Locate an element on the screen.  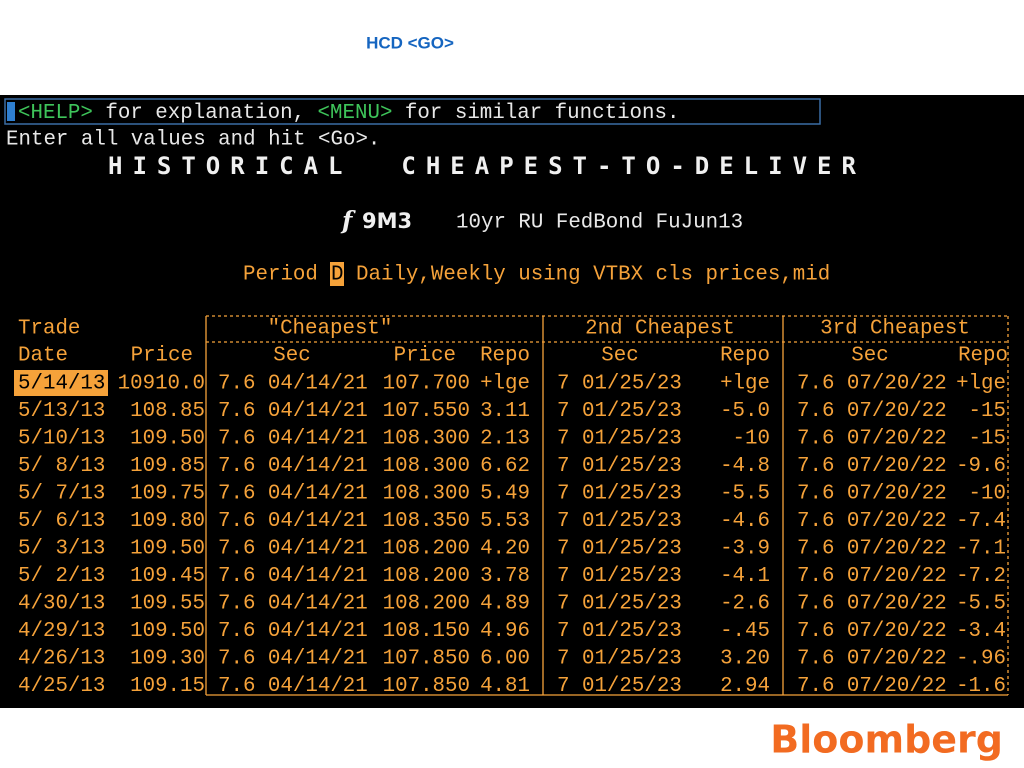
row-date: 4/26/13 is located at coordinates (61, 659).